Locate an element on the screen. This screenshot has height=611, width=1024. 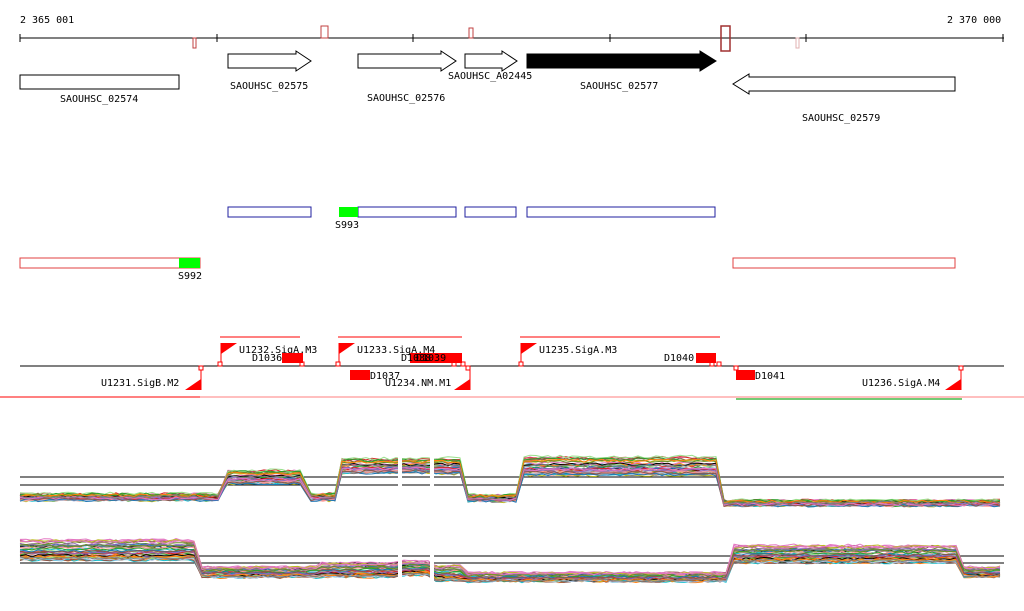
gene-label: SAOUHSC_02576 is located at coordinates (406, 98).